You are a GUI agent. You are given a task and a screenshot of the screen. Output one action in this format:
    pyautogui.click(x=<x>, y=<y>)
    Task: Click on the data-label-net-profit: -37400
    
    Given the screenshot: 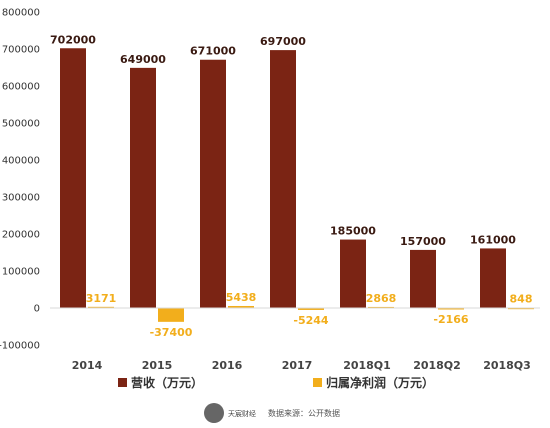 What is the action you would take?
    pyautogui.click(x=171, y=332)
    